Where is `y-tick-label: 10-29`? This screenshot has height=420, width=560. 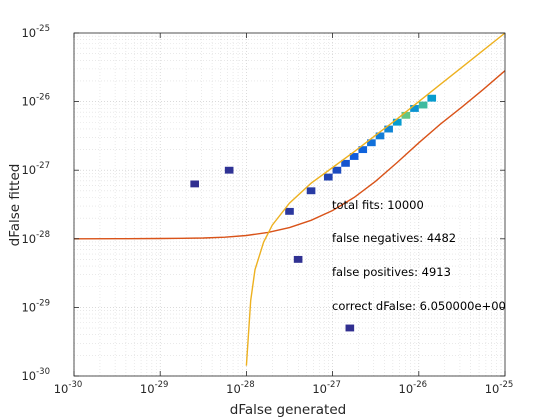 y-tick-label: 10-29 is located at coordinates (35, 306).